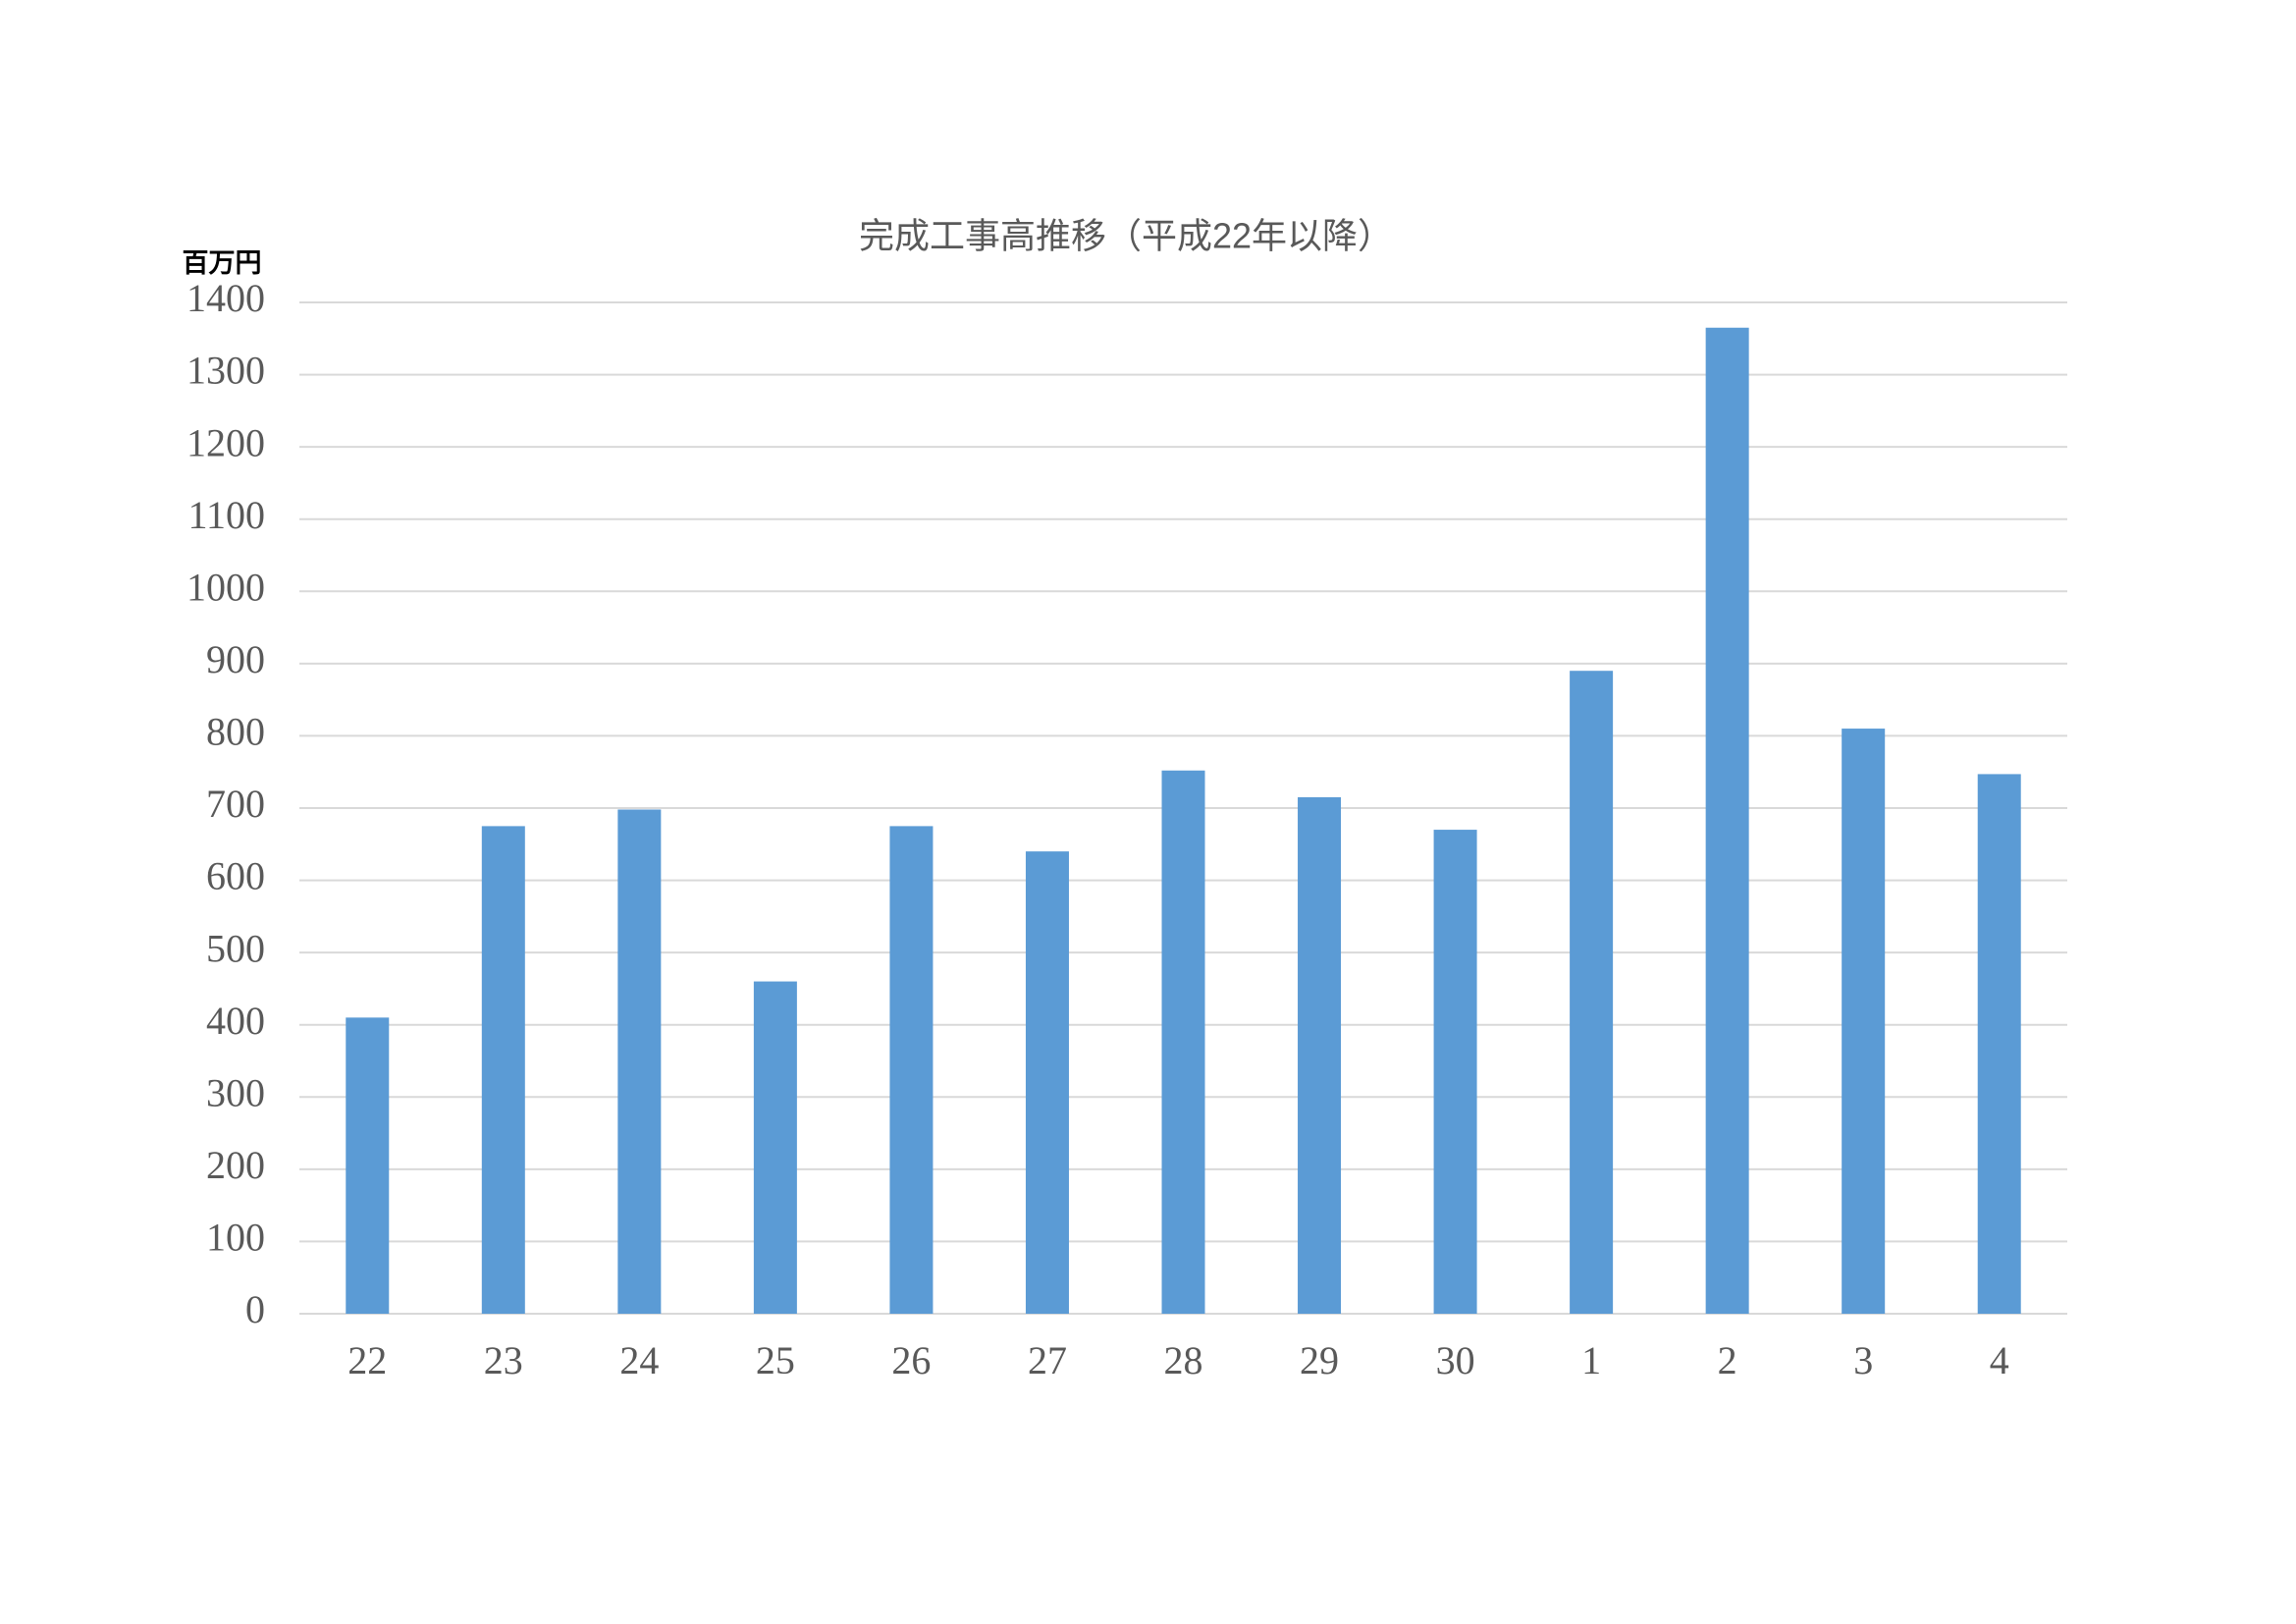 The image size is (2296, 1624). Describe the element at coordinates (226, 371) in the screenshot. I see `y-tick-label: 1300` at that location.